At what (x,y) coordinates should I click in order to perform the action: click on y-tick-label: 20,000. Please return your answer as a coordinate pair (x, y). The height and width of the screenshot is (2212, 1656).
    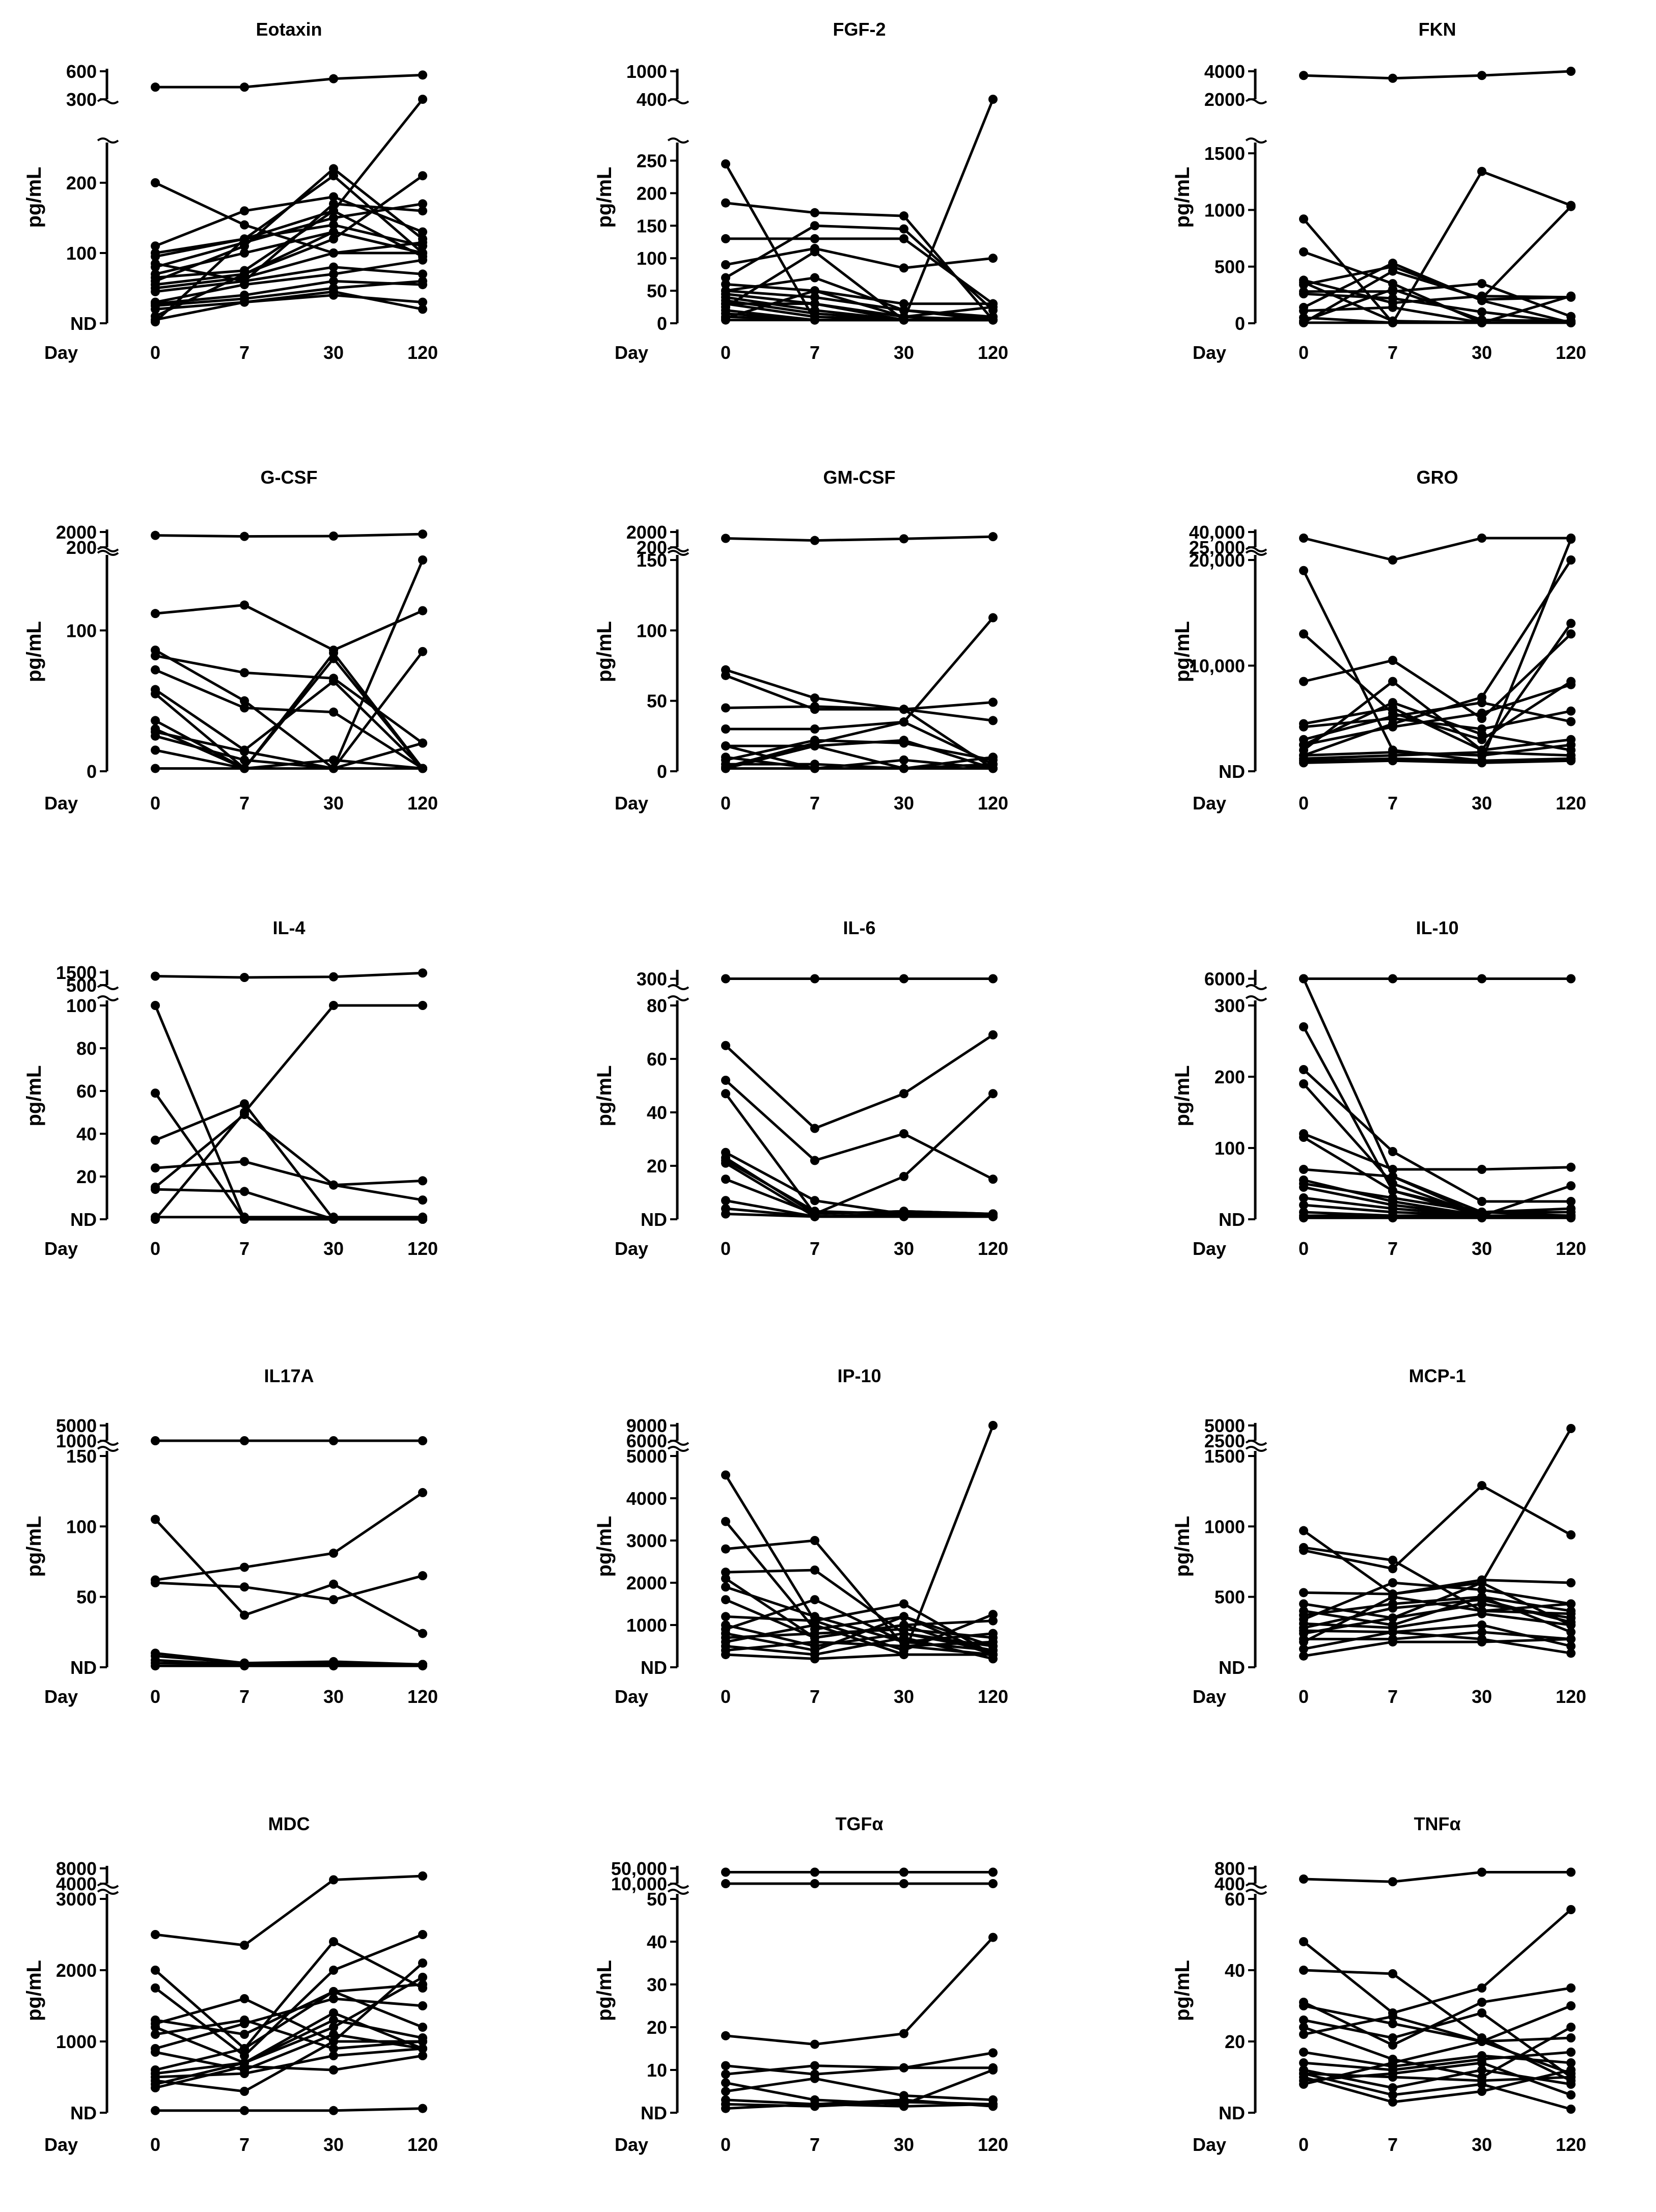
    Looking at the image, I should click on (1217, 560).